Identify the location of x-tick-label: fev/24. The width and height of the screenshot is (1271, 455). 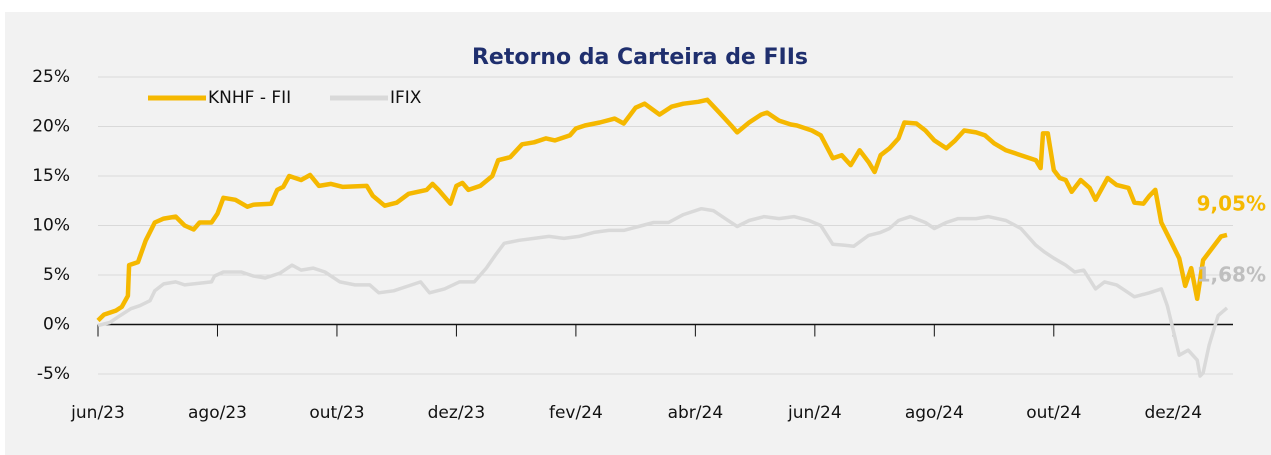
(576, 413).